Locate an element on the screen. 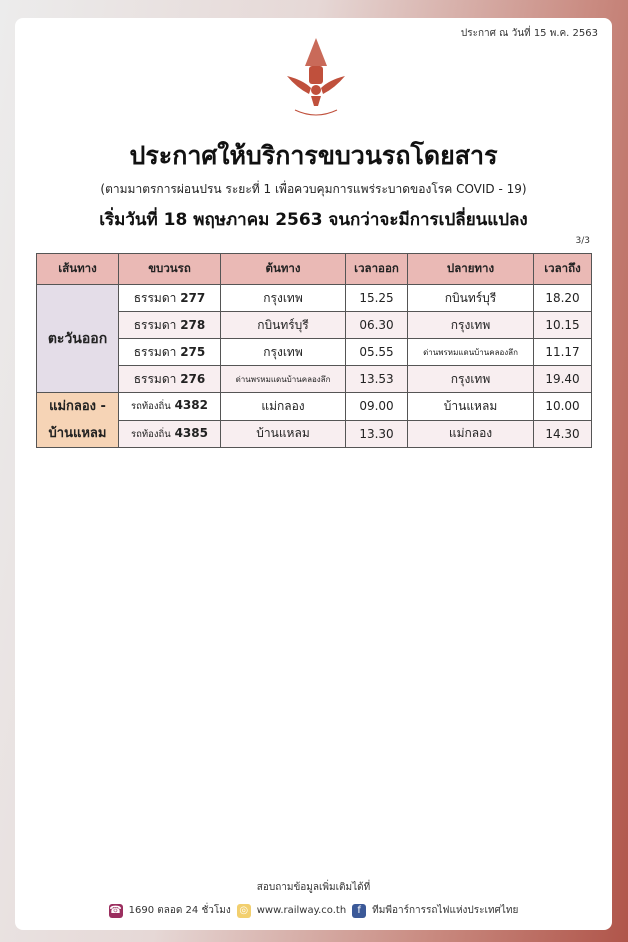 This screenshot has height=942, width=628. origin-cell: แม่กลอง is located at coordinates (283, 406).